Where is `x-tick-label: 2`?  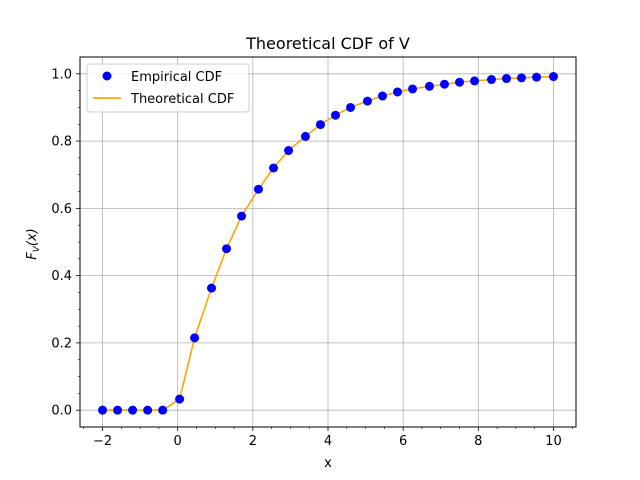 x-tick-label: 2 is located at coordinates (253, 441).